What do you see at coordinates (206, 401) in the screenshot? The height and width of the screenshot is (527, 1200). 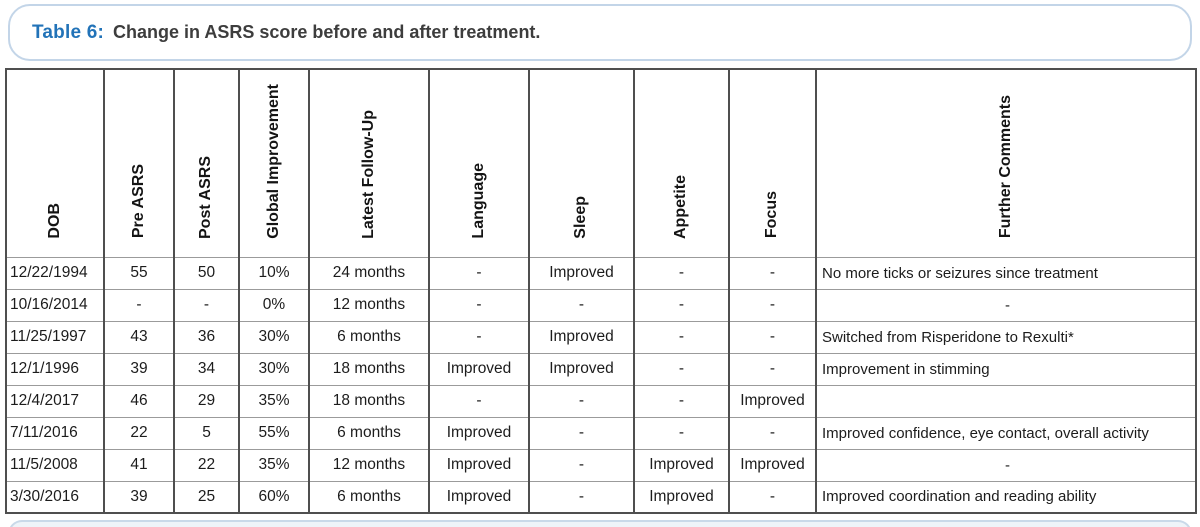 I see `cell-post-asrs: 29` at bounding box center [206, 401].